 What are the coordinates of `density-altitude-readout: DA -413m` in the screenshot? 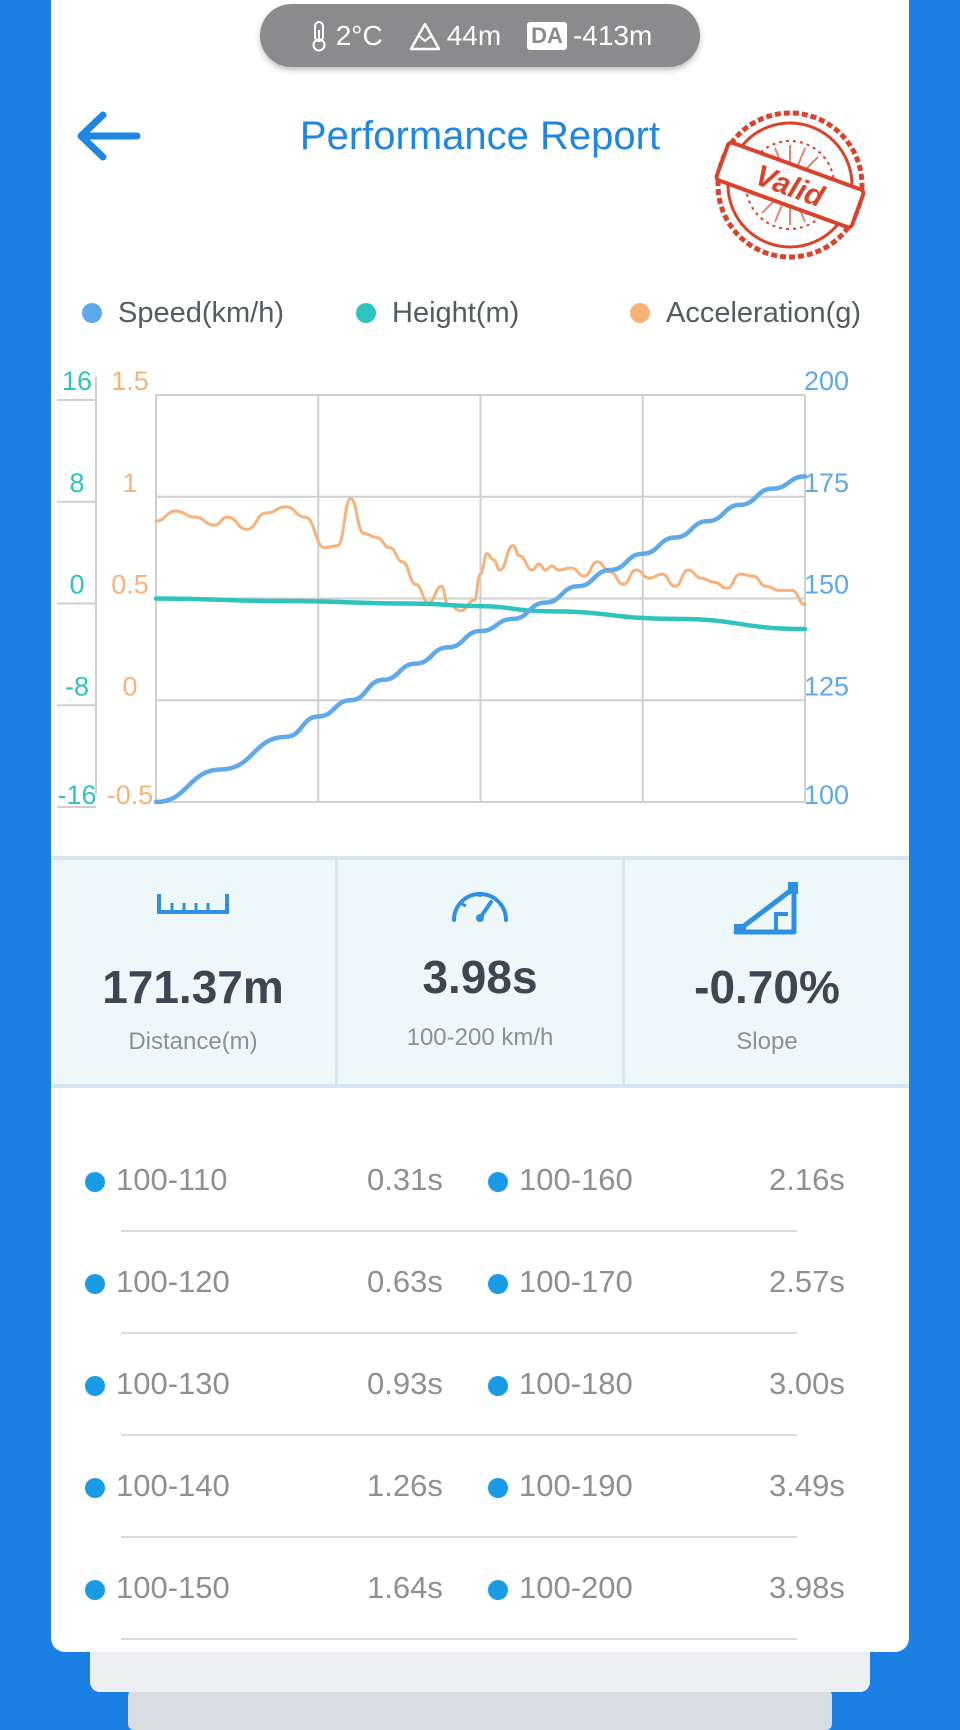 It's located at (589, 36).